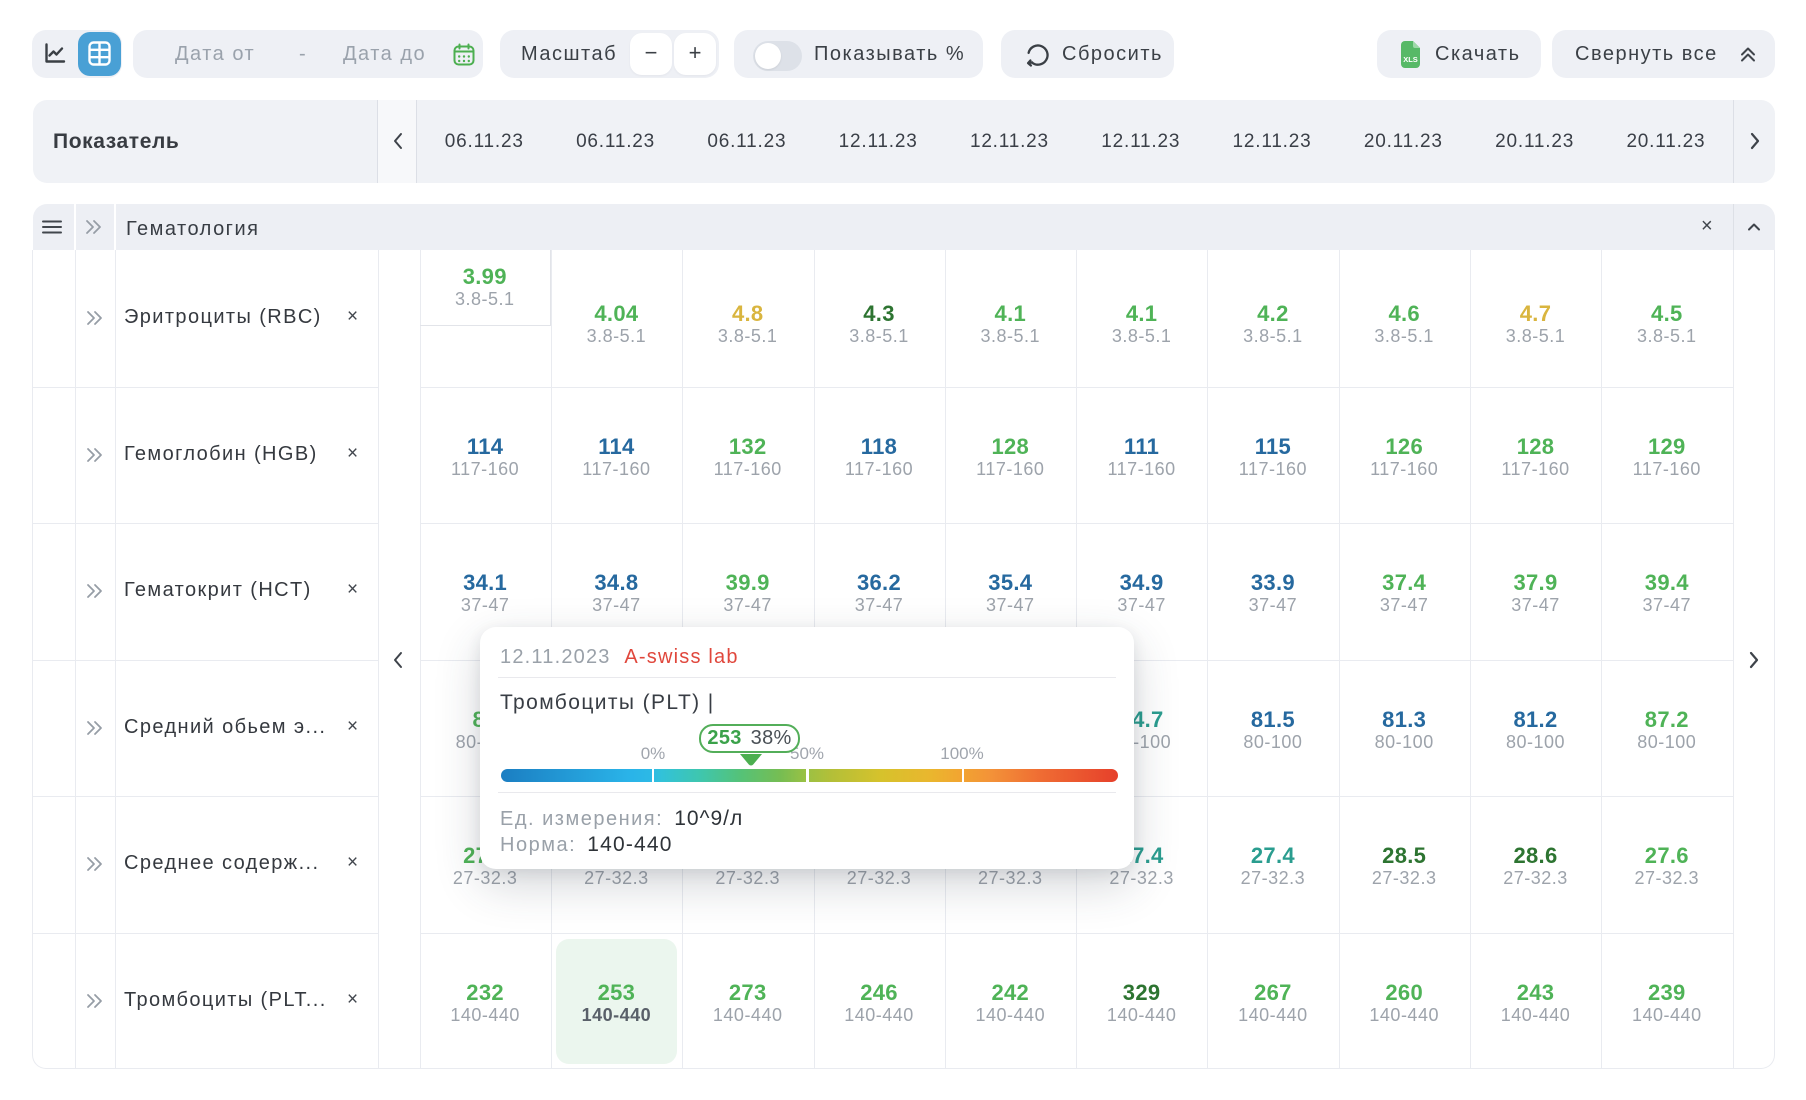 This screenshot has height=1100, width=1806. Describe the element at coordinates (1410, 59) in the screenshot. I see `svg-text: XLS` at that location.